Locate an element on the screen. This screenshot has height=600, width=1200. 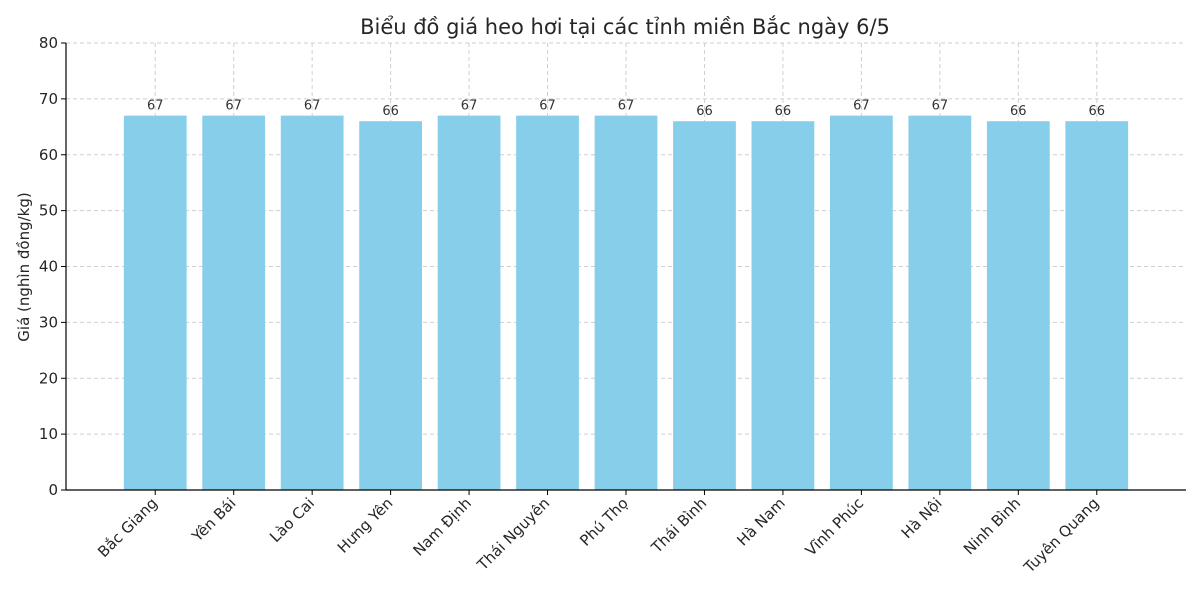
x-tick-label: Hà Nam is located at coordinates (760, 521).